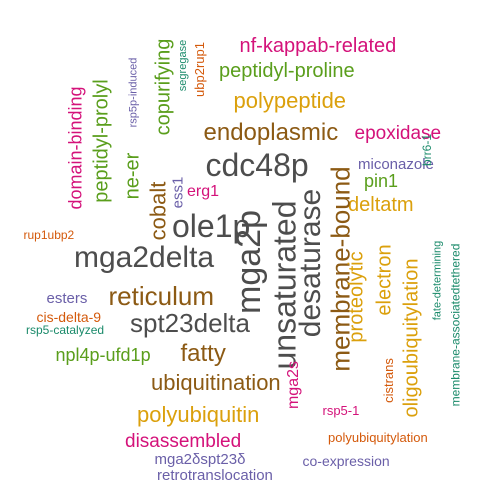 The image size is (500, 500). I want to click on word-44: brr6-1, so click(427, 150).